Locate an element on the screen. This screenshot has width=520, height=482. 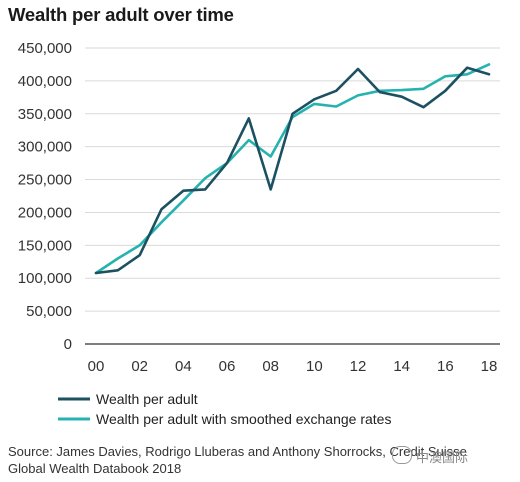
x-tick-label: 08 is located at coordinates (270, 366).